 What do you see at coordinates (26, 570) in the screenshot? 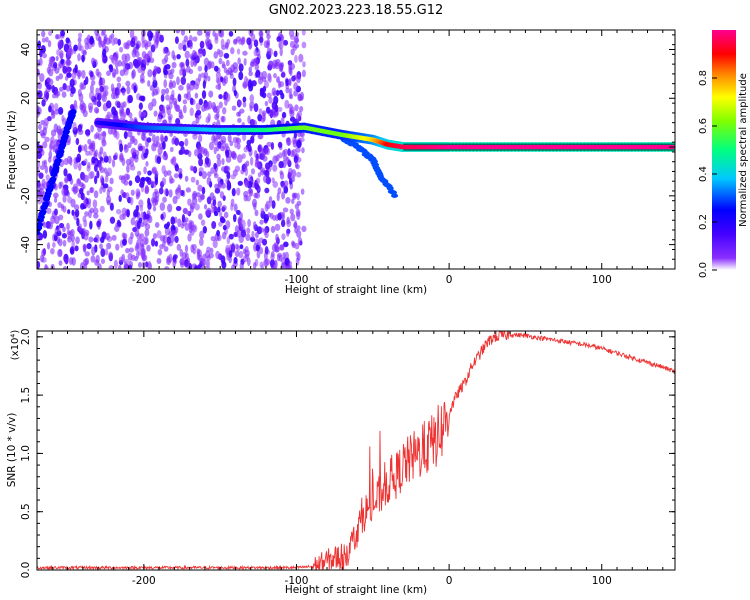
I see `snr-ytick-label: 0.0` at bounding box center [26, 570].